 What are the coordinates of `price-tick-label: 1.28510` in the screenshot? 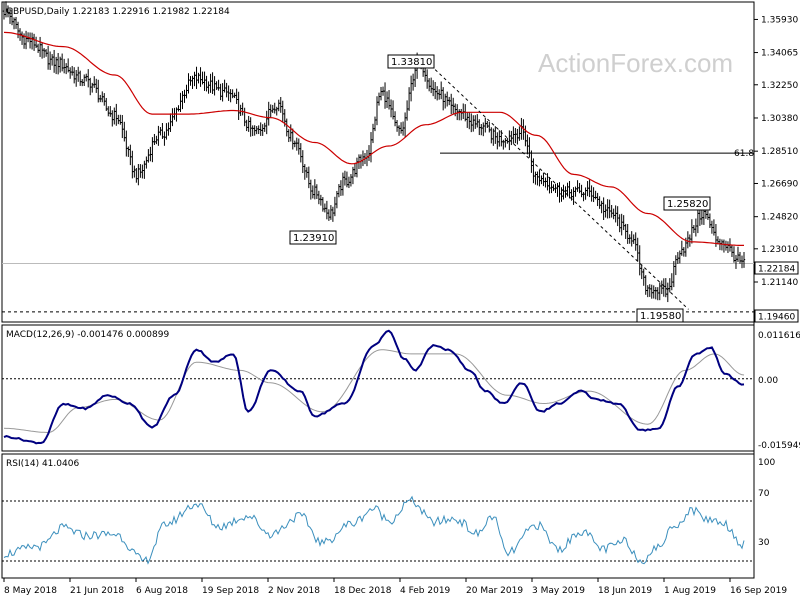 It's located at (779, 152).